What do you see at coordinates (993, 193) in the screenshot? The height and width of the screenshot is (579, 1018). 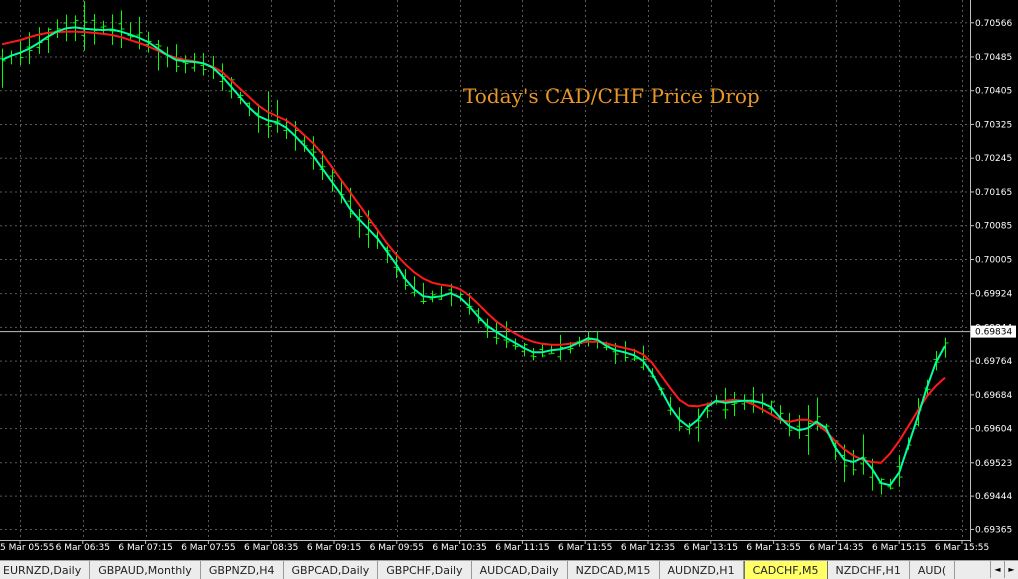 I see `y-tick-label: 0.70165` at bounding box center [993, 193].